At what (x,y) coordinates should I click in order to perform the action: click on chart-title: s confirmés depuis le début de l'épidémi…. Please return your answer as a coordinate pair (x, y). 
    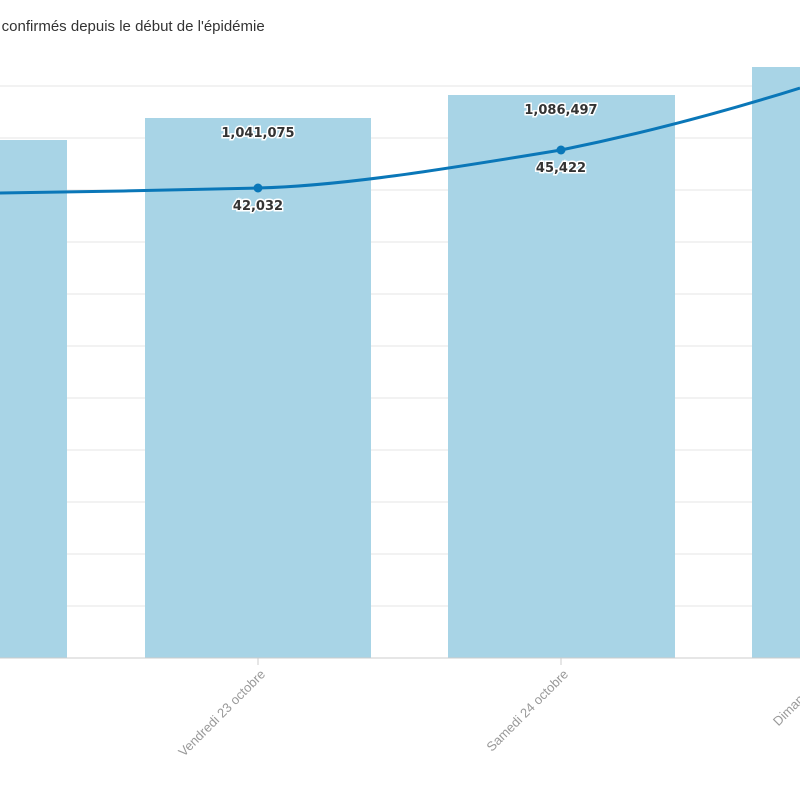
    Looking at the image, I should click on (132, 26).